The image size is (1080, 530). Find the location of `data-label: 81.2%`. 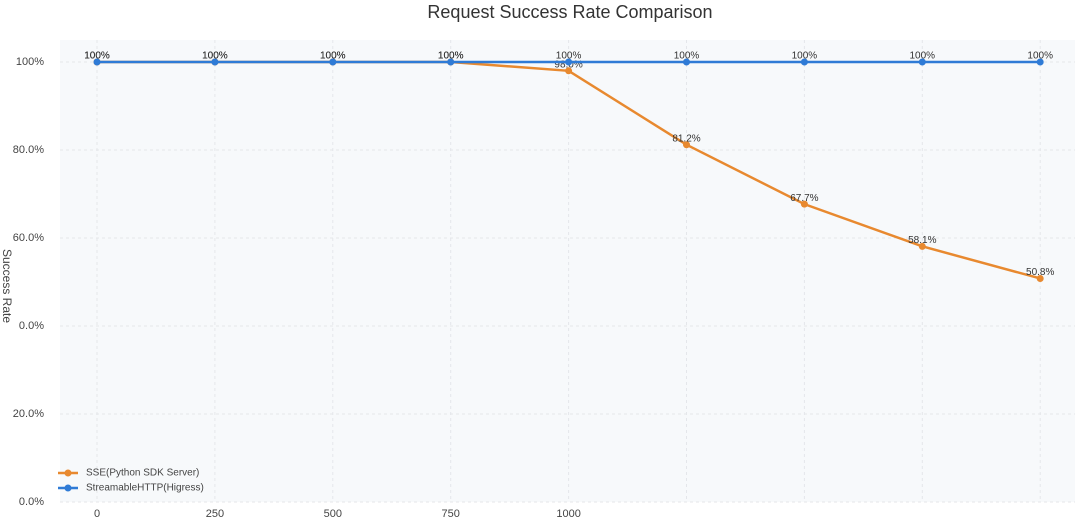

data-label: 81.2% is located at coordinates (686, 138).